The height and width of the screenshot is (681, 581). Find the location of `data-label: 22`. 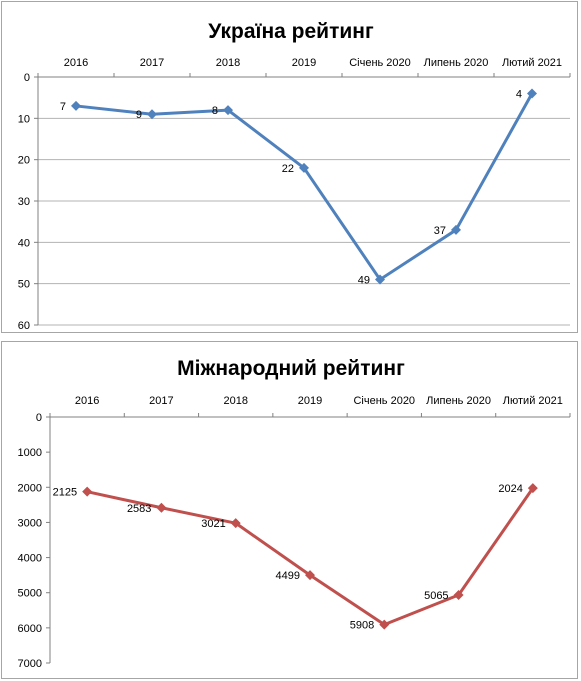

data-label: 22 is located at coordinates (288, 169).